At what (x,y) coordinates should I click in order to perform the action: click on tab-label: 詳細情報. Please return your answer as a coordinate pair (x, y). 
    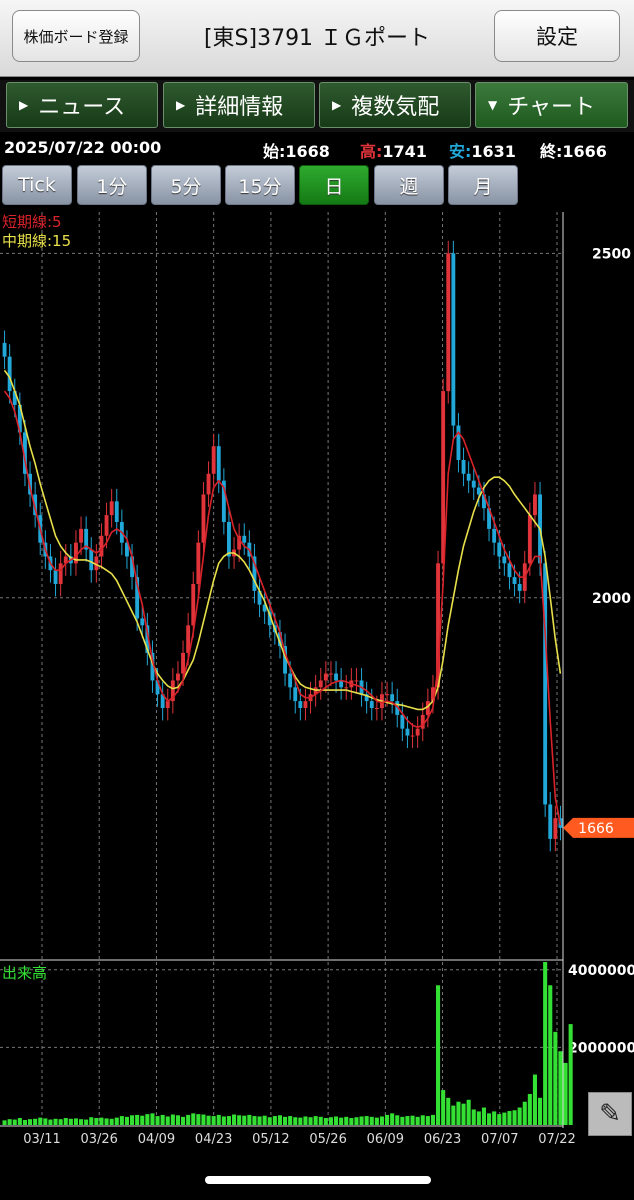
    Looking at the image, I should click on (239, 107).